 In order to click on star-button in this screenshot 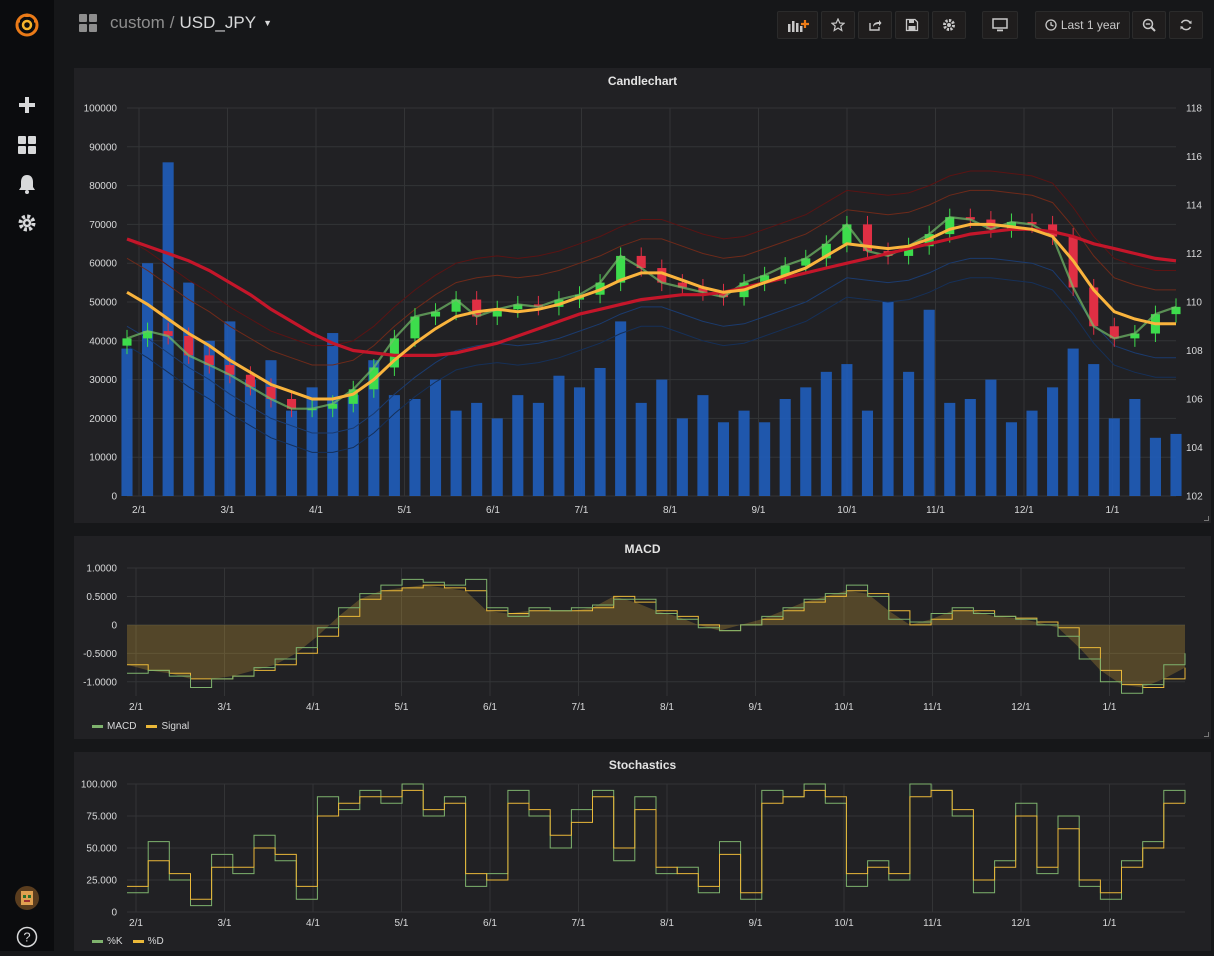, I will do `click(838, 25)`.